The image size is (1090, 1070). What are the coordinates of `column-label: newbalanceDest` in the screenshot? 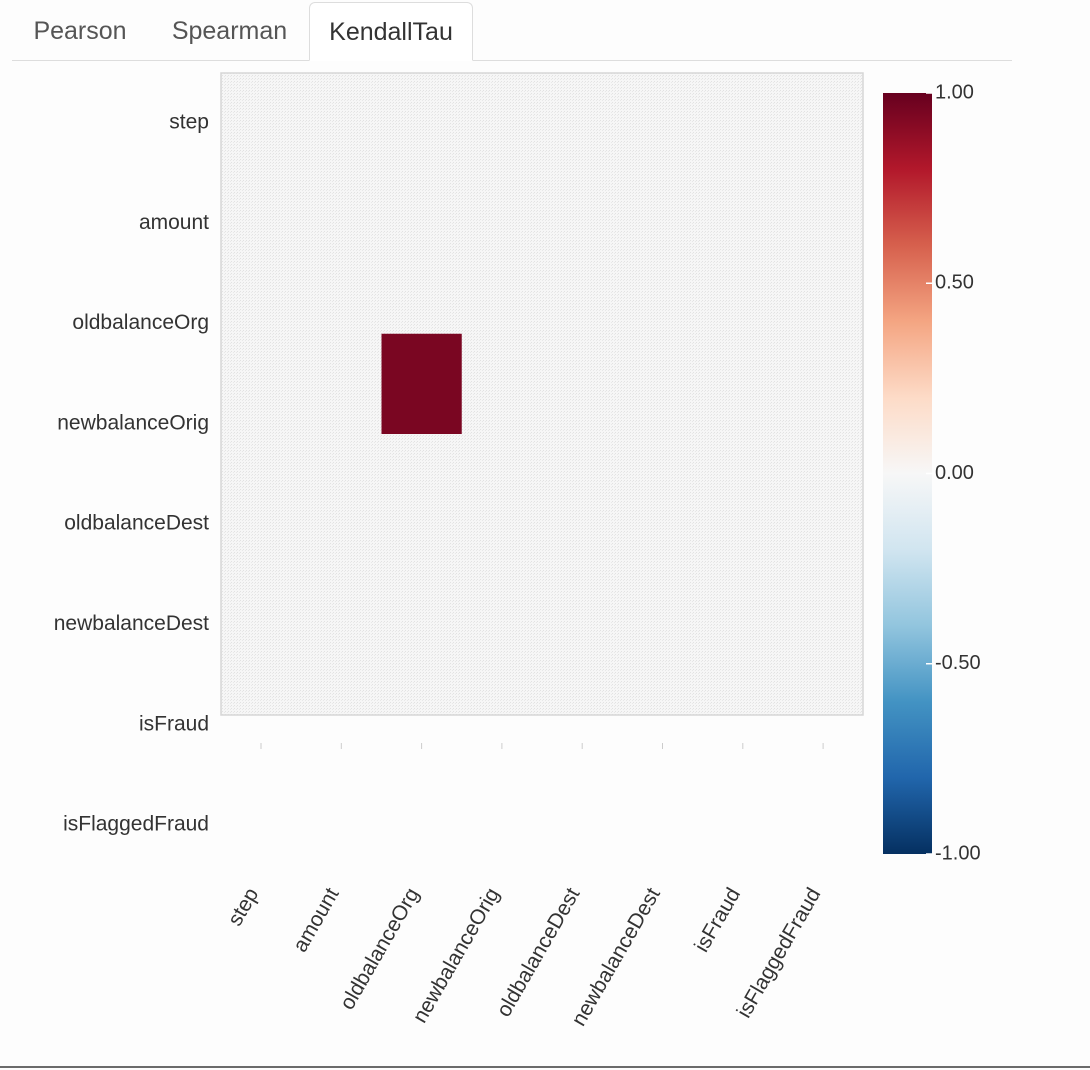 It's located at (616, 957).